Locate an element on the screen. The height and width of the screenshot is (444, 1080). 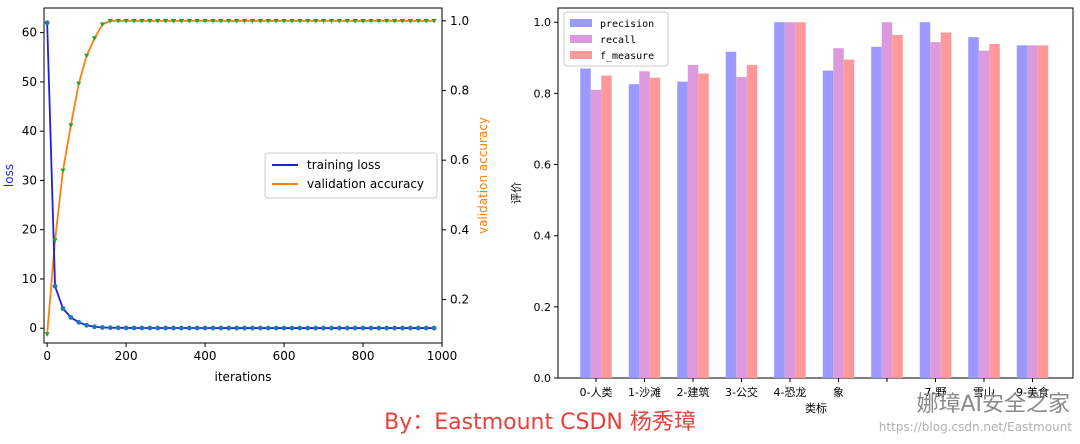
y-axis-label: 评价 is located at coordinates (516, 193).